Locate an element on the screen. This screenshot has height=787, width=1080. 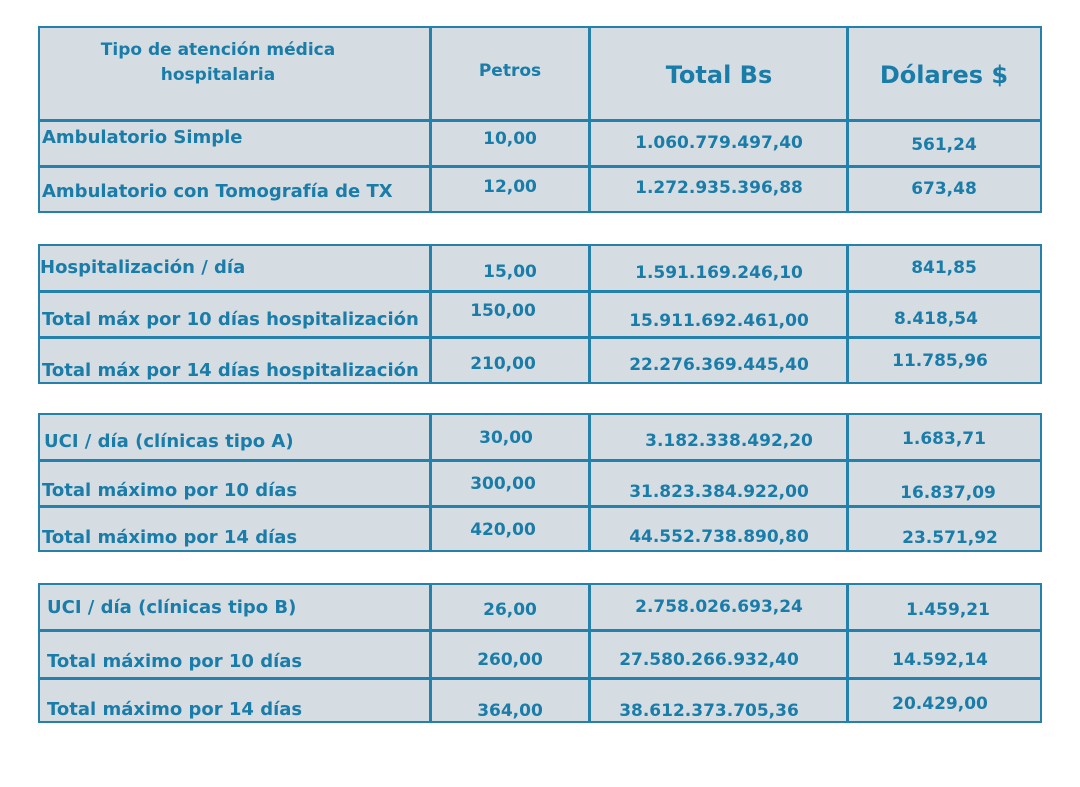
table-row-petros: 210,00 is located at coordinates (503, 364).